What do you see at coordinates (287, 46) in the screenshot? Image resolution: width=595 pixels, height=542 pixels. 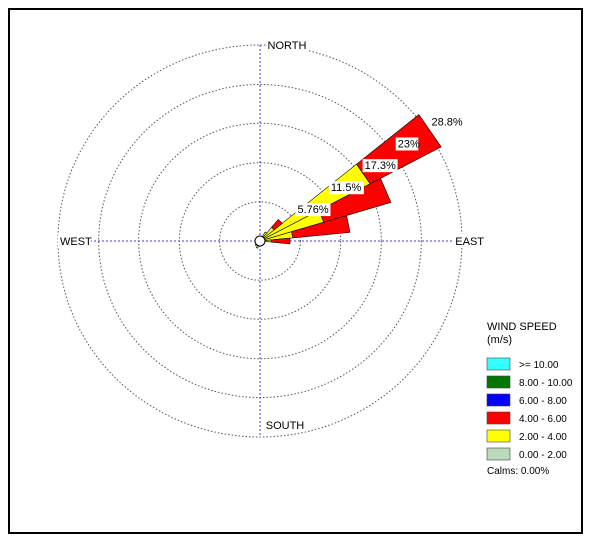 I see `direction-north: NORTH` at bounding box center [287, 46].